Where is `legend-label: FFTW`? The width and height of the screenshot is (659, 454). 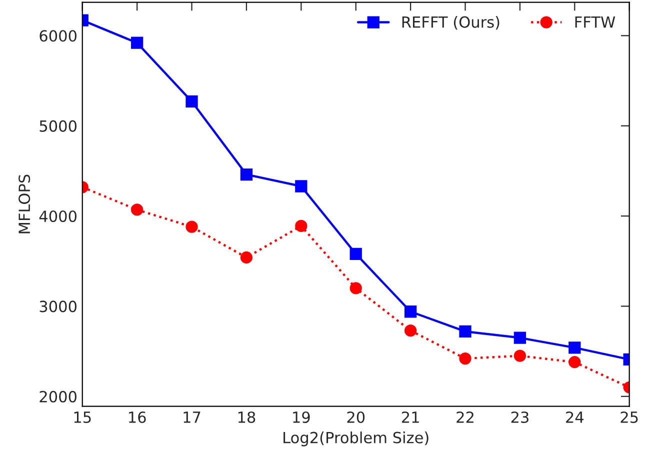 legend-label: FFTW is located at coordinates (595, 22).